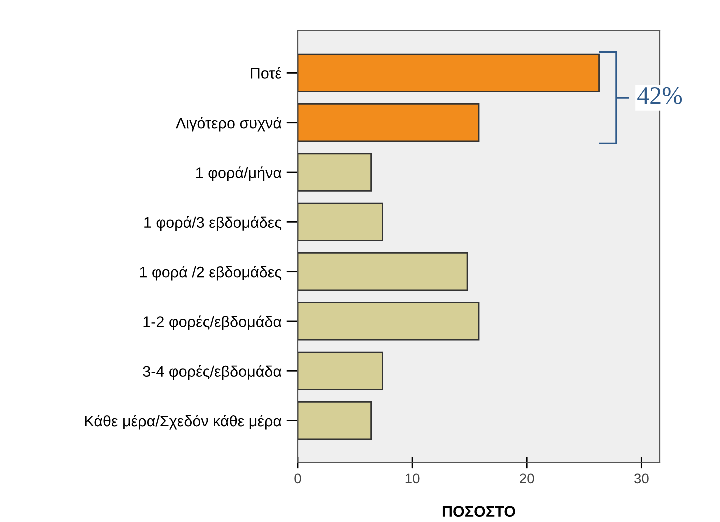 This screenshot has height=522, width=720. What do you see at coordinates (660, 95) in the screenshot?
I see `annotation: 42%` at bounding box center [660, 95].